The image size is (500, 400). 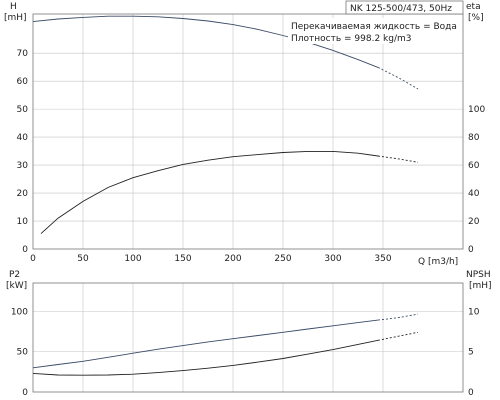 What do you see at coordinates (473, 7) in the screenshot?
I see `y2-axis-label-line-1: eta` at bounding box center [473, 7].